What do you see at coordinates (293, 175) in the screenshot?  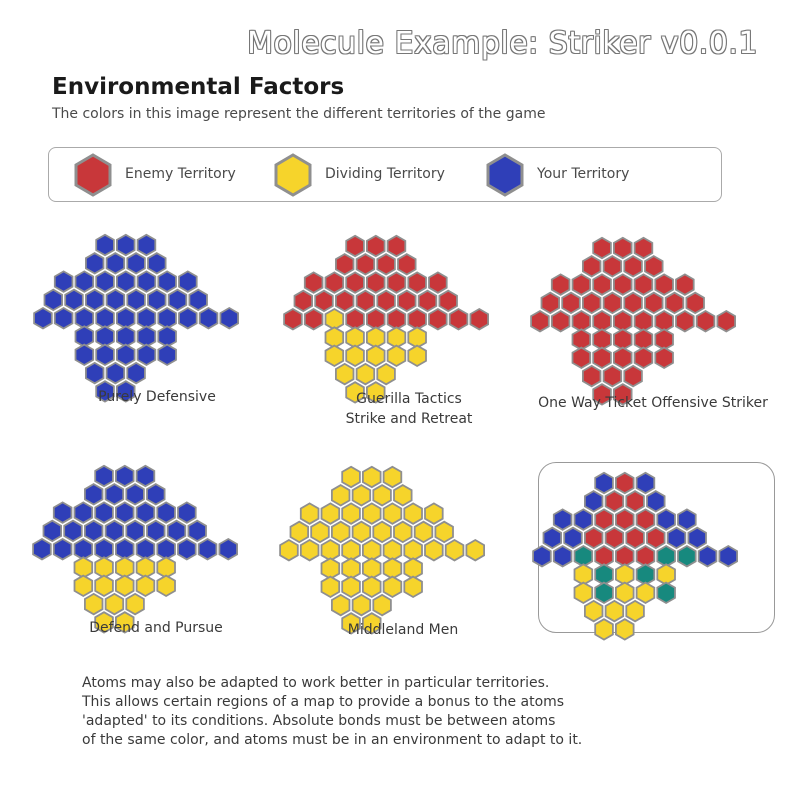 I see `yellow-hexagon-icon` at bounding box center [293, 175].